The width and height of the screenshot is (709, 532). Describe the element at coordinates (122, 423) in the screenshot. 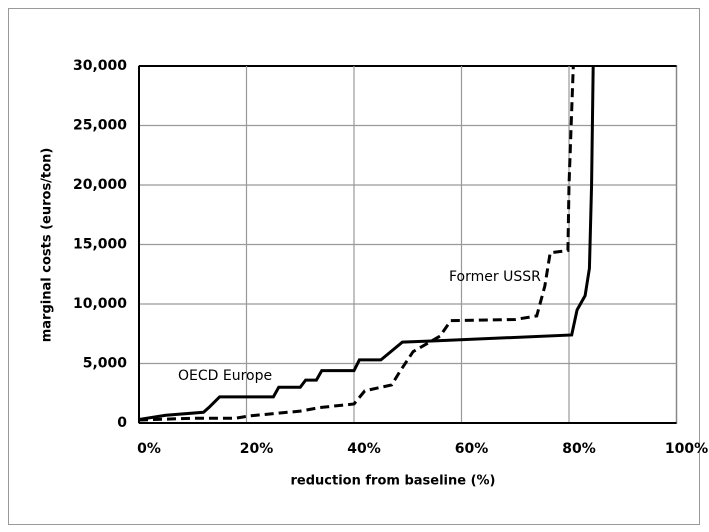

I see `y-tick-label: 0` at that location.